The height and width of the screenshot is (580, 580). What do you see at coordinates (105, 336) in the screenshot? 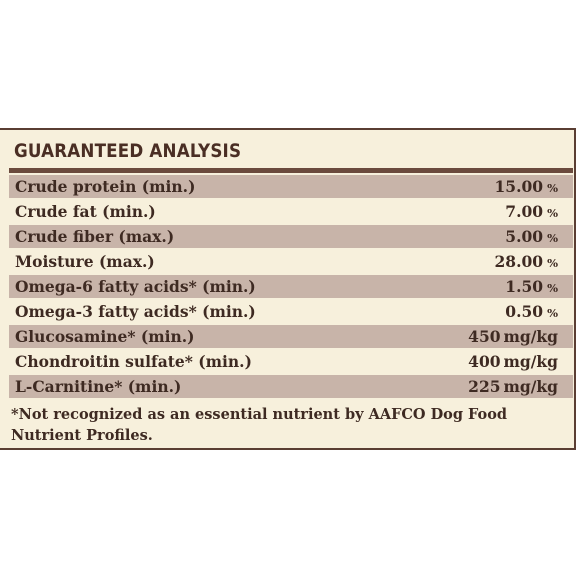
I see `nutrient-name: Glucosamine* (min.)` at bounding box center [105, 336].